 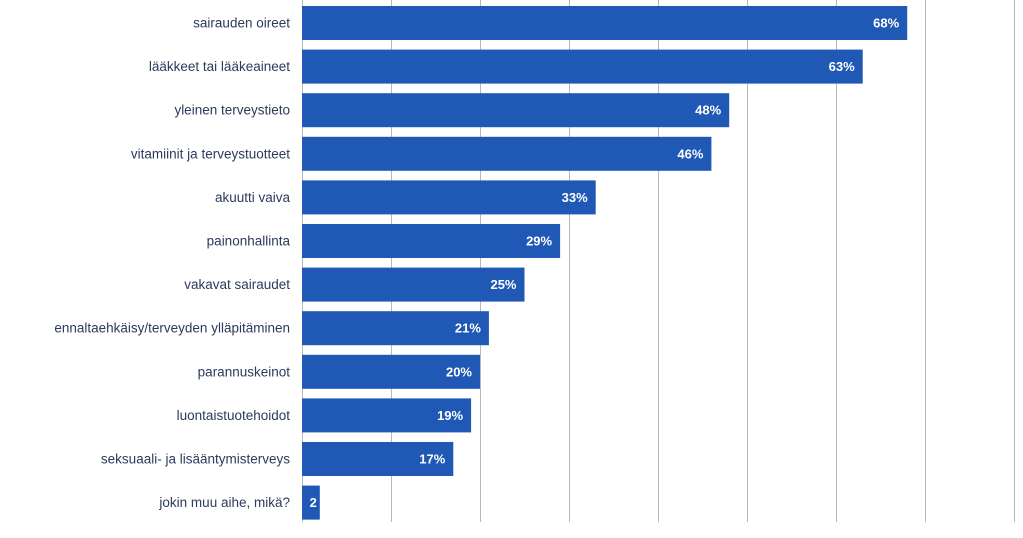 What do you see at coordinates (450, 415) in the screenshot?
I see `value-label: 19%` at bounding box center [450, 415].